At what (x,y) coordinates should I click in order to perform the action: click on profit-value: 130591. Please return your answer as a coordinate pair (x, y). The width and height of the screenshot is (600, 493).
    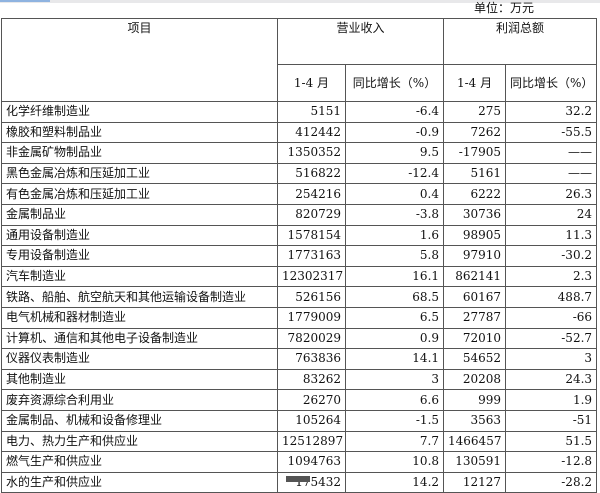
    Looking at the image, I should click on (475, 462).